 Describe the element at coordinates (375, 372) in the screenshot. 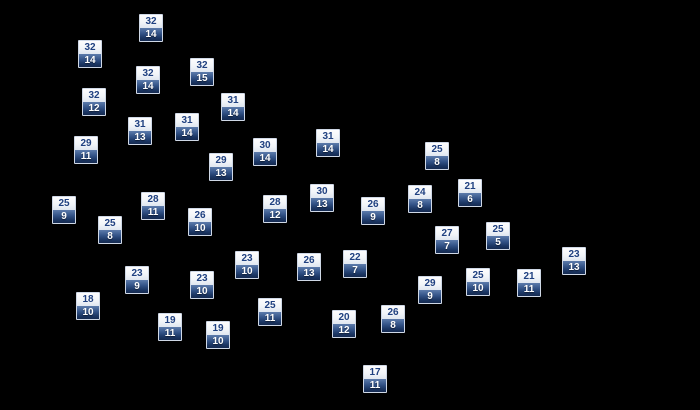

I see `high-temp-value: 17` at that location.